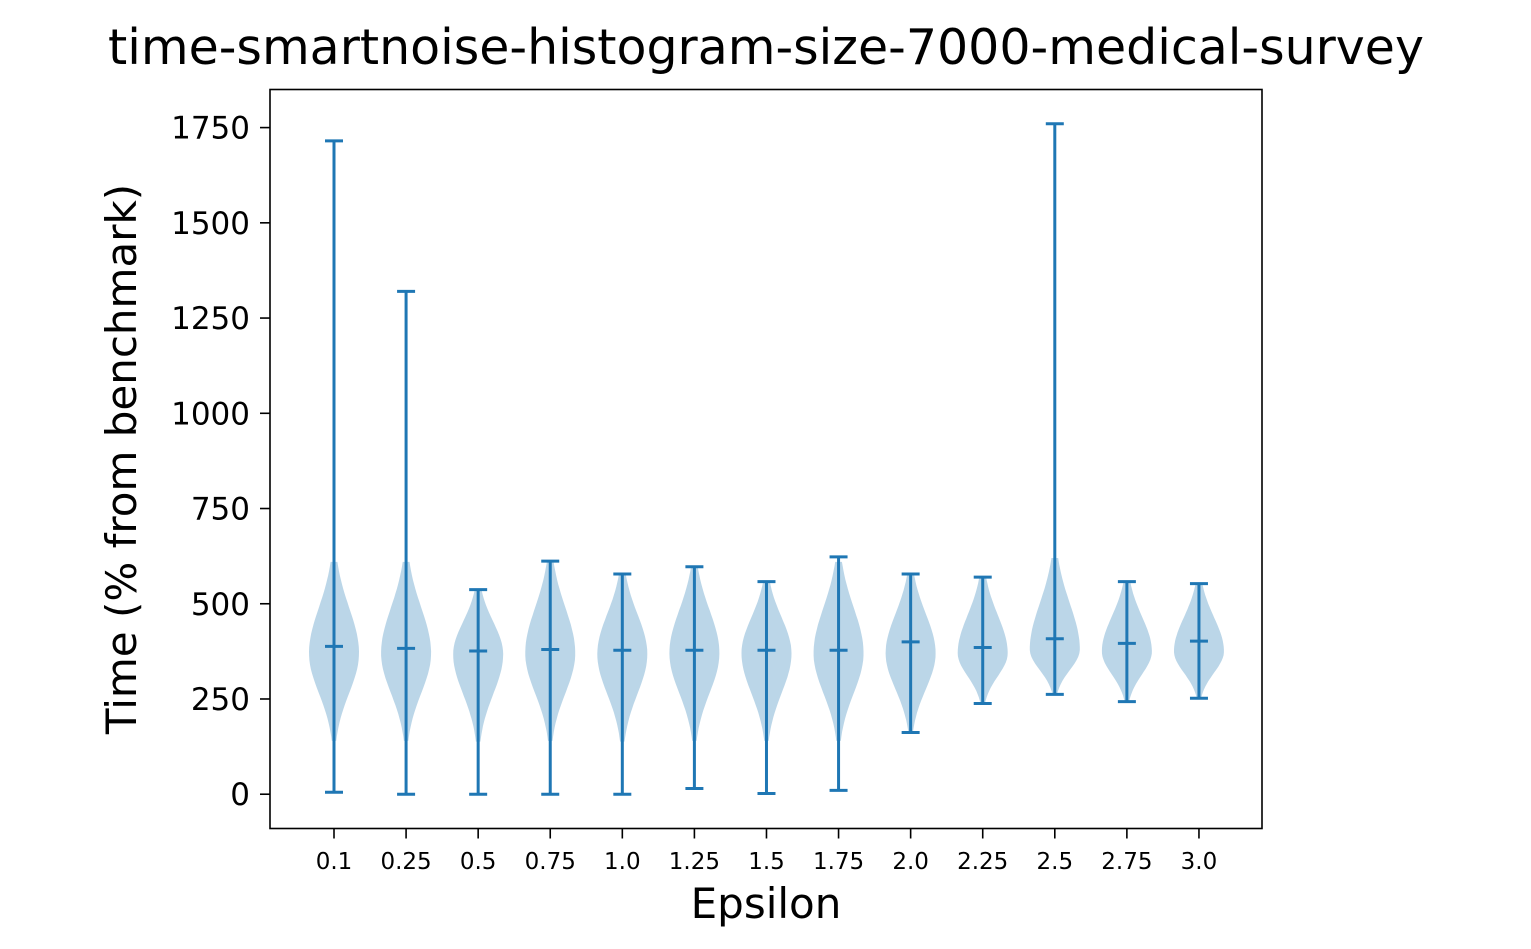  What do you see at coordinates (766, 903) in the screenshot?
I see `x-axis-label: Epsilon` at bounding box center [766, 903].